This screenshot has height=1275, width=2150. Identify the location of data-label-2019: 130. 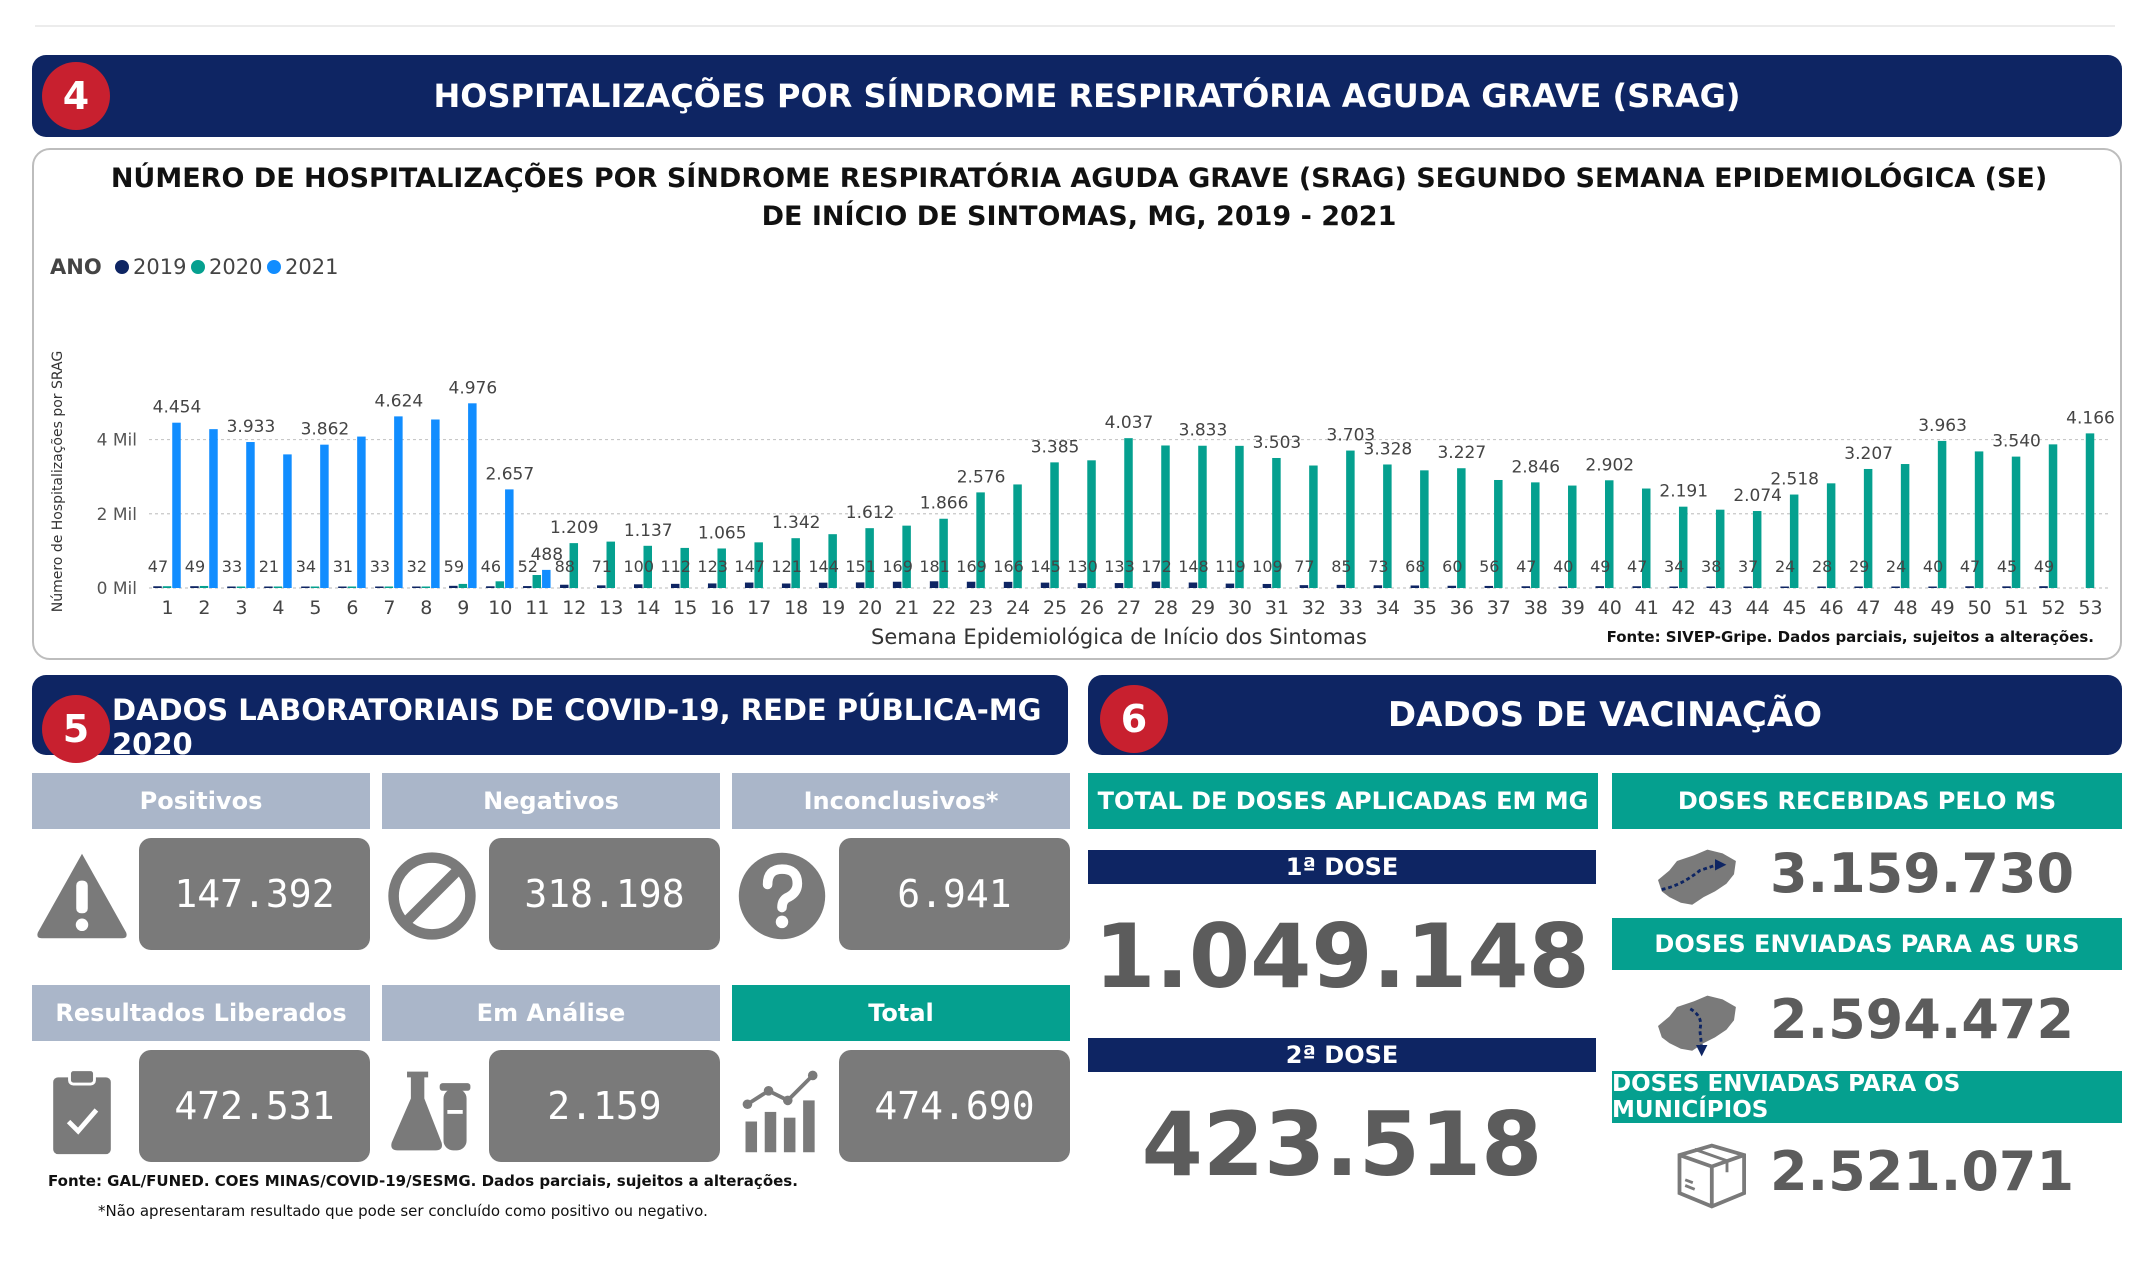
(1082, 566).